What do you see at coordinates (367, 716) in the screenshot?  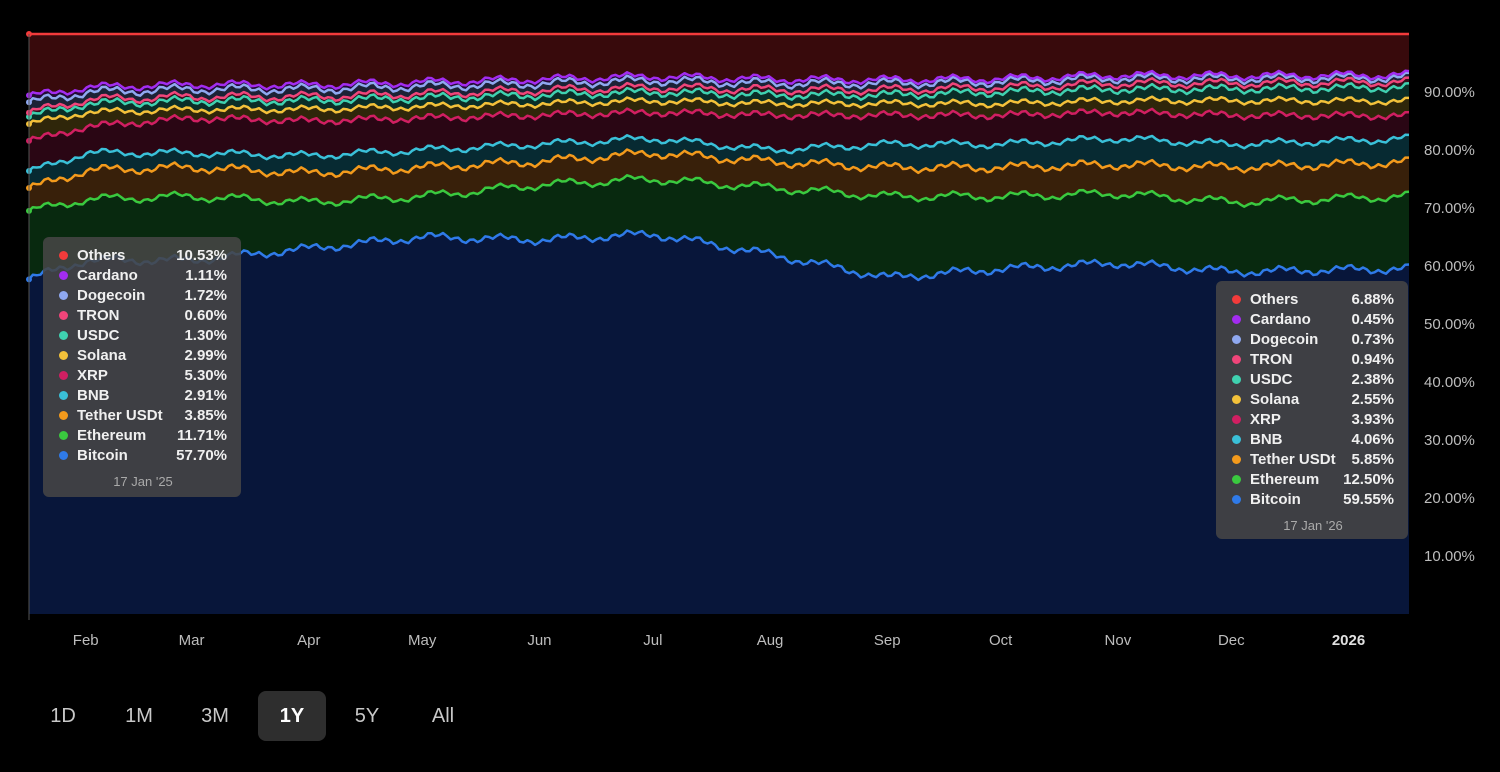 I see `range-button-5y: 5Y` at bounding box center [367, 716].